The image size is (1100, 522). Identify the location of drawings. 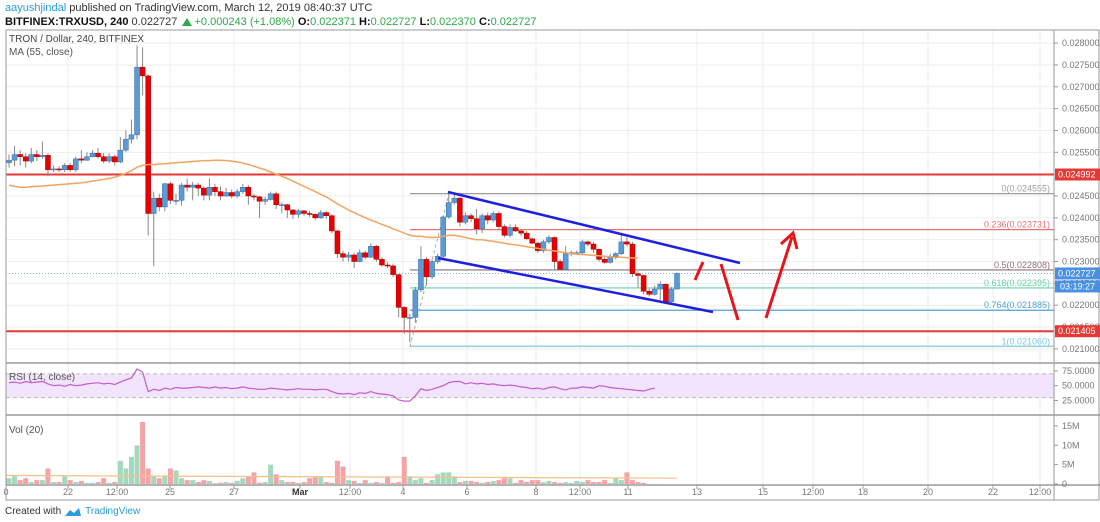
(618, 255).